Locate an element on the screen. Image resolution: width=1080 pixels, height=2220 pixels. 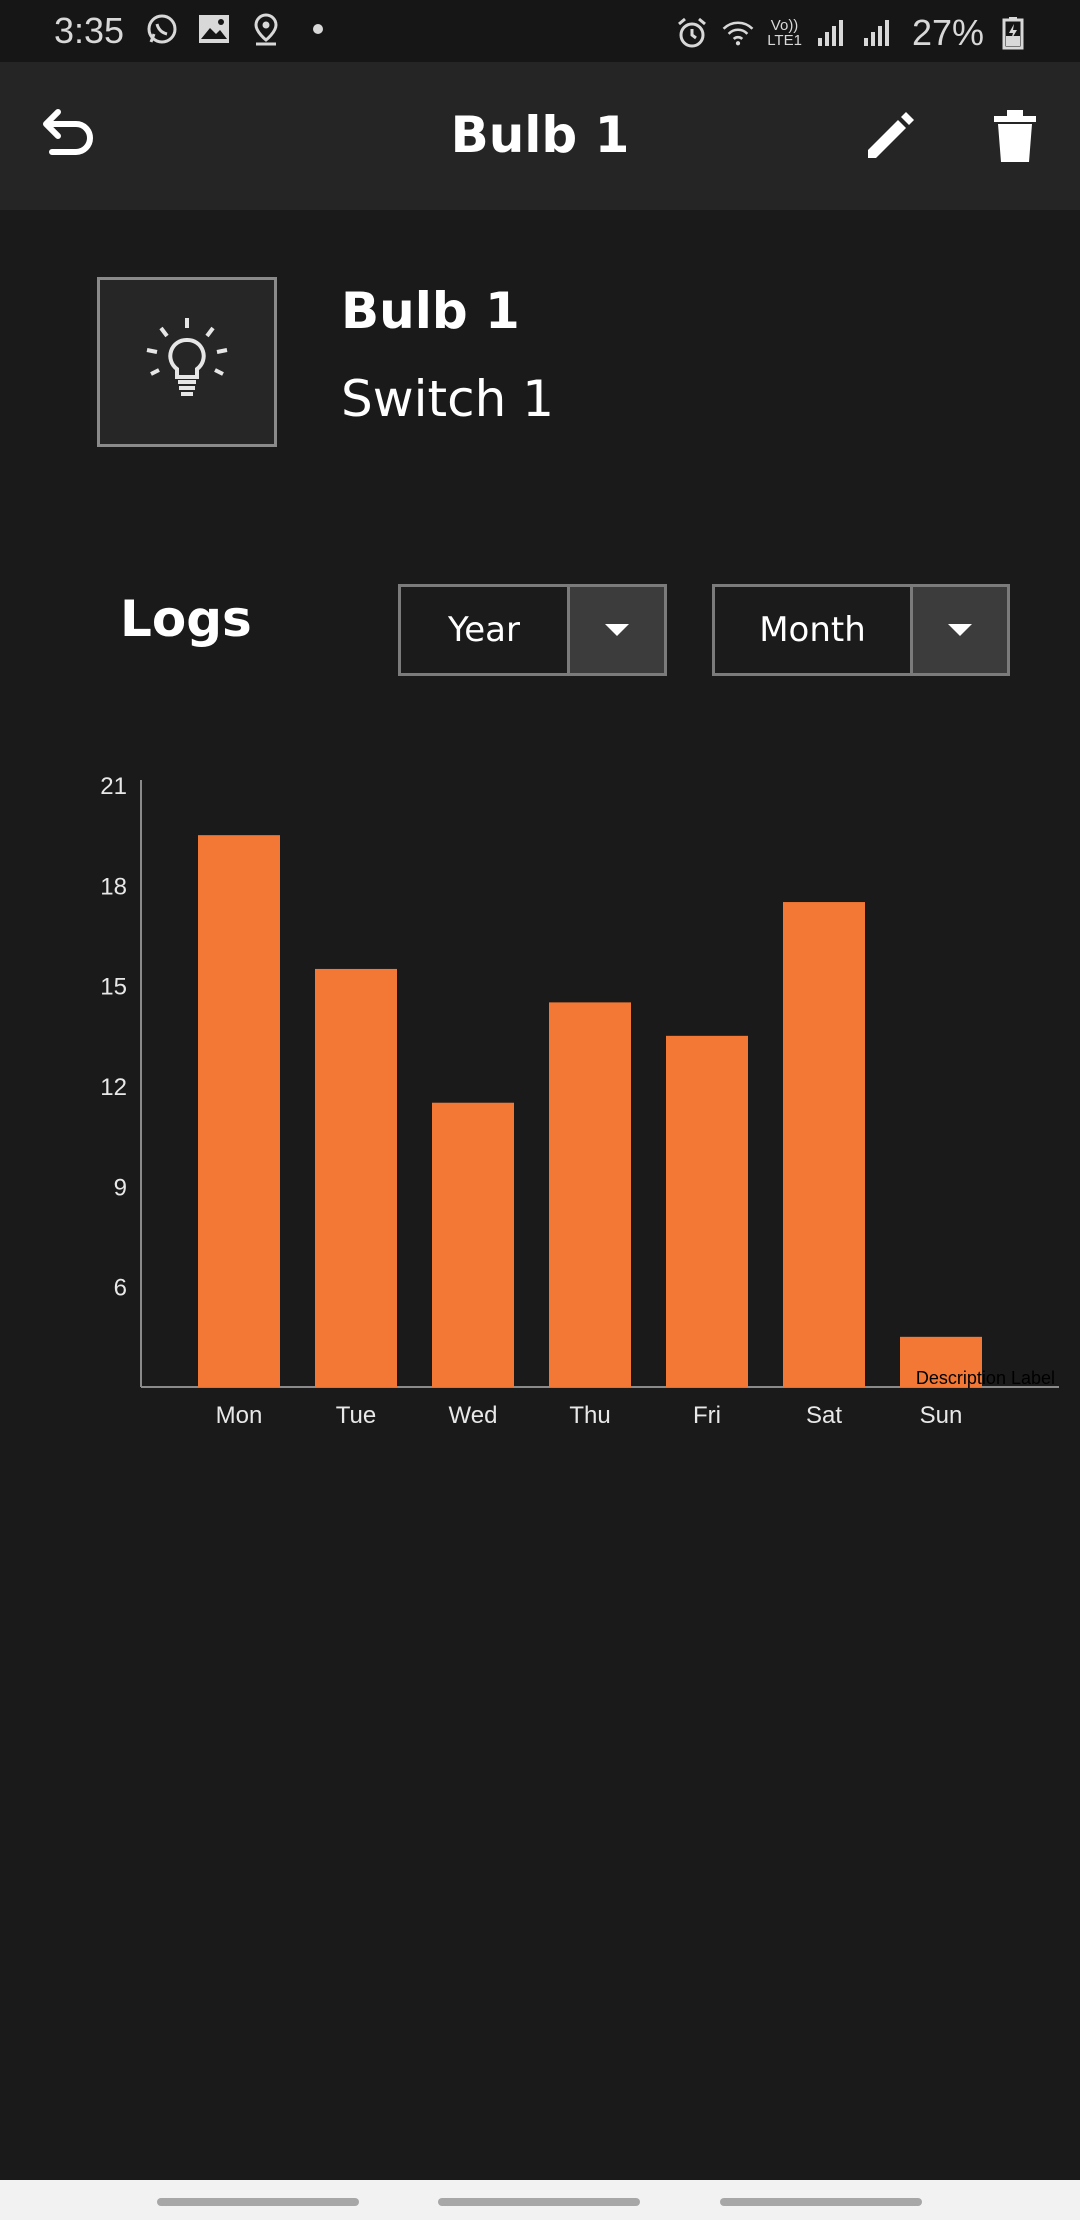
x-tick-label: Thu is located at coordinates (589, 1415).